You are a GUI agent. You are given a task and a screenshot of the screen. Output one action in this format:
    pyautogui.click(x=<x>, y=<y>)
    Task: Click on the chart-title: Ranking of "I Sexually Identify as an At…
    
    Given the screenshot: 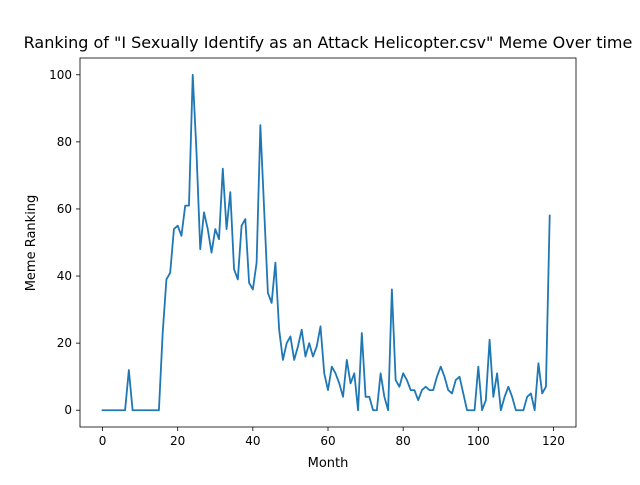 What is the action you would take?
    pyautogui.click(x=328, y=42)
    